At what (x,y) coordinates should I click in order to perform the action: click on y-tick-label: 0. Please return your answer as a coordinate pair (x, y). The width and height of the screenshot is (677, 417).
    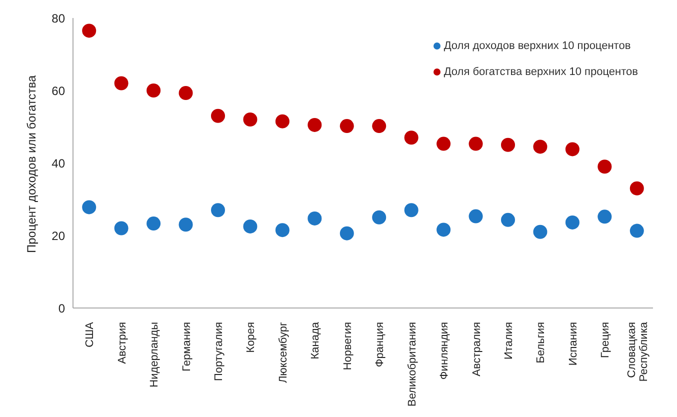
    Looking at the image, I should click on (62, 308).